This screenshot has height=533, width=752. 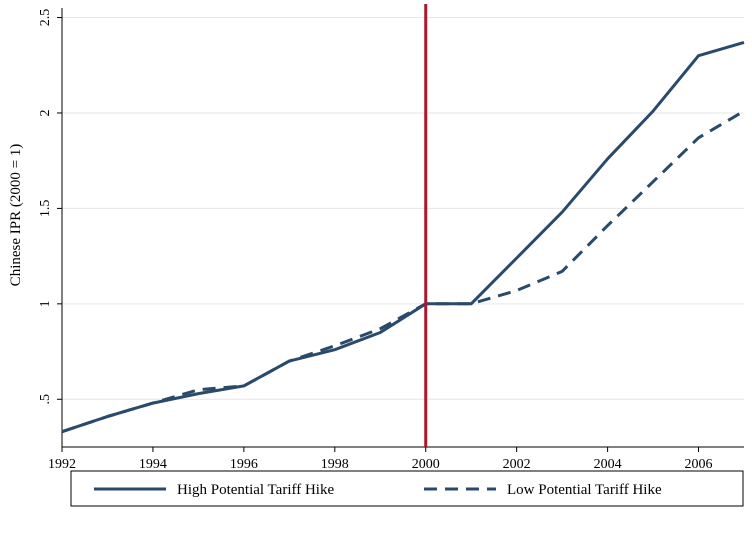 What do you see at coordinates (45, 209) in the screenshot?
I see `y-tick-label: 1.5` at bounding box center [45, 209].